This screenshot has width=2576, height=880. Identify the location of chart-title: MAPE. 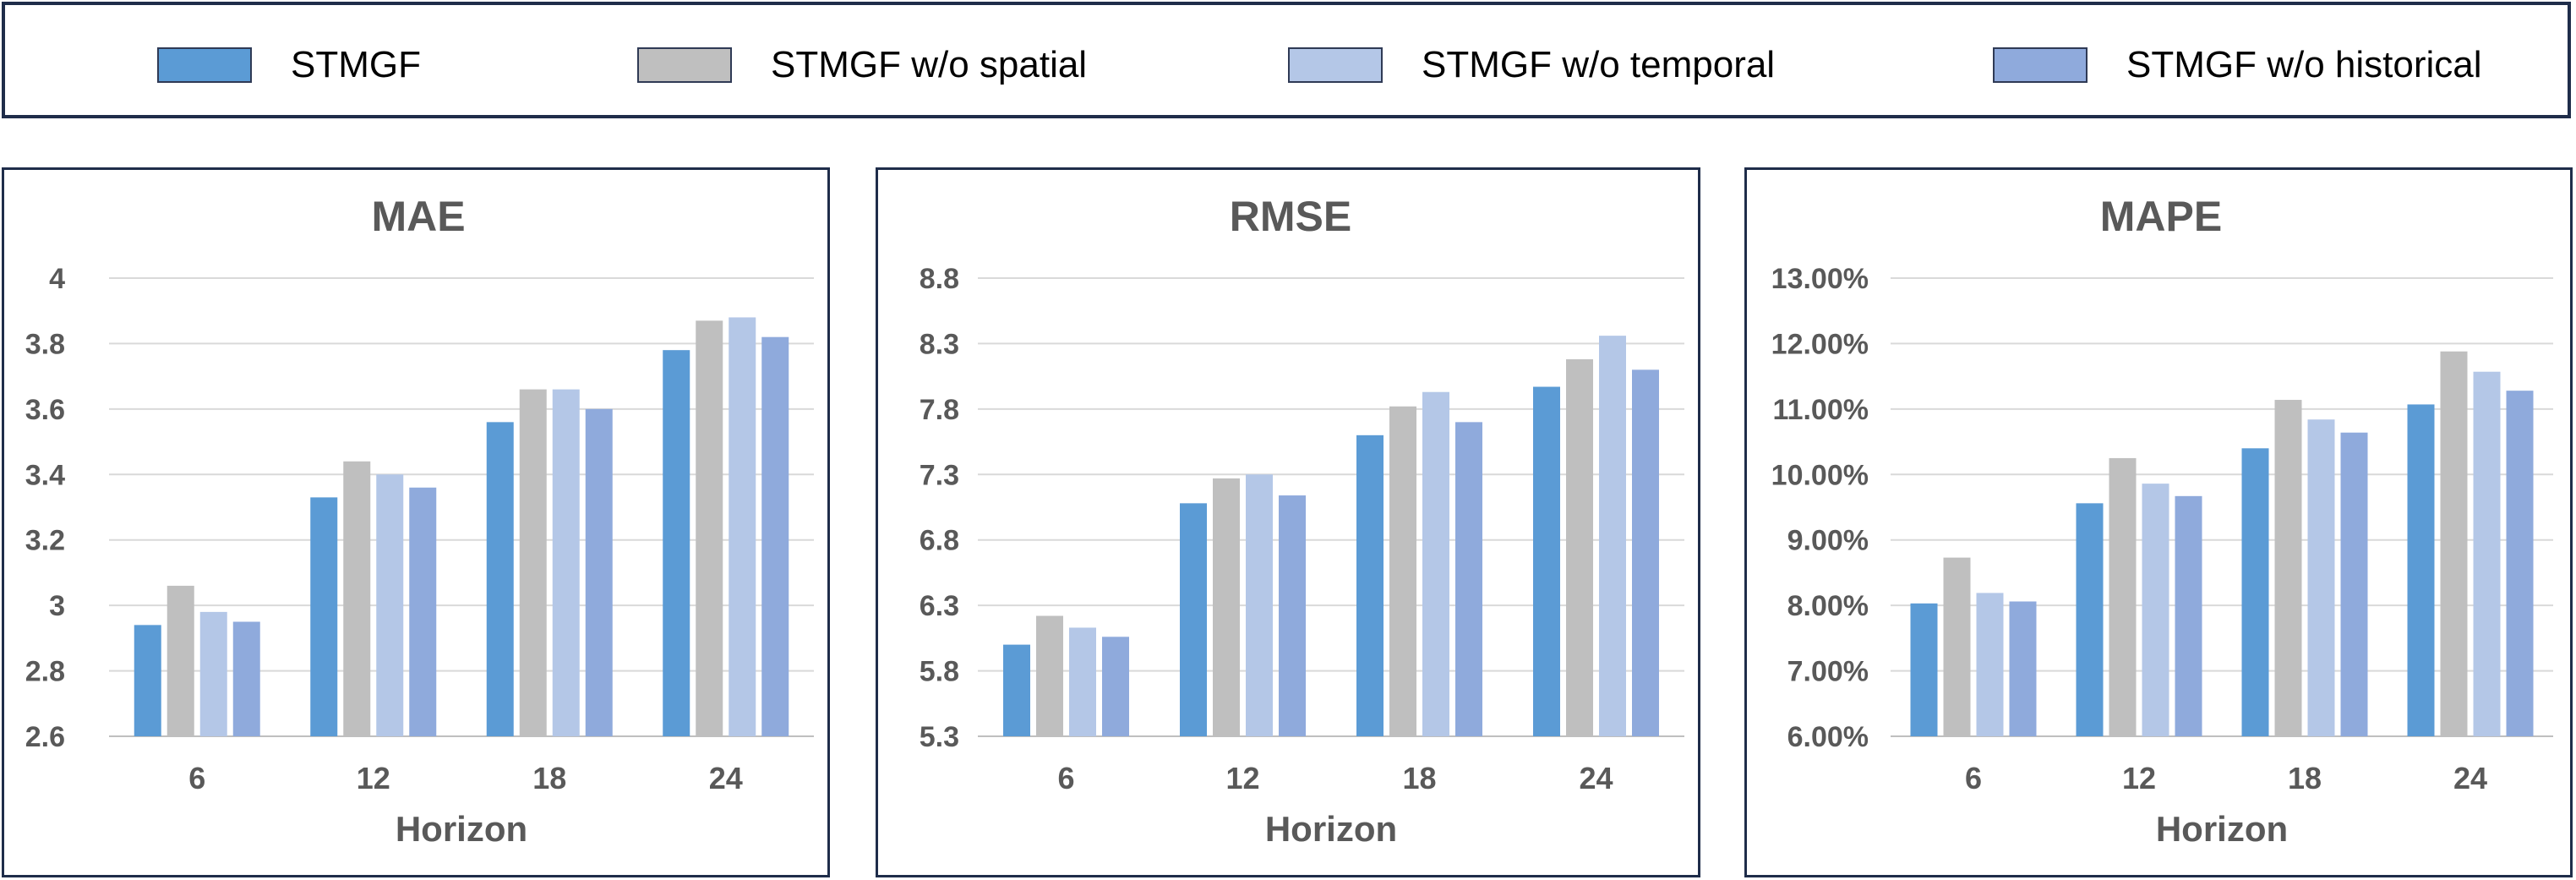
(2161, 216).